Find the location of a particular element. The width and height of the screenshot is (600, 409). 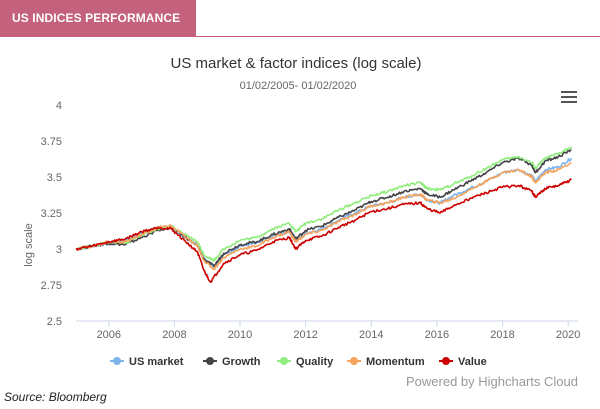

legend: US market Growth Quality Momentum Value is located at coordinates (298, 362).